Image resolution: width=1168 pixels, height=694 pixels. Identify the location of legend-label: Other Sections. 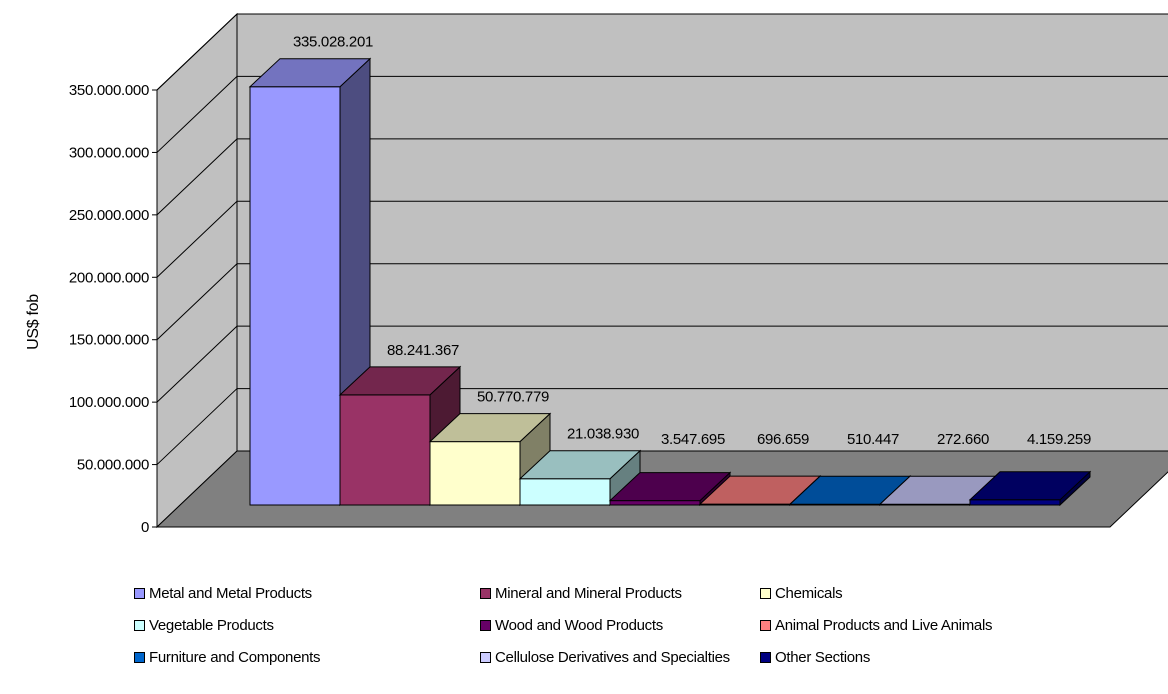
(823, 657).